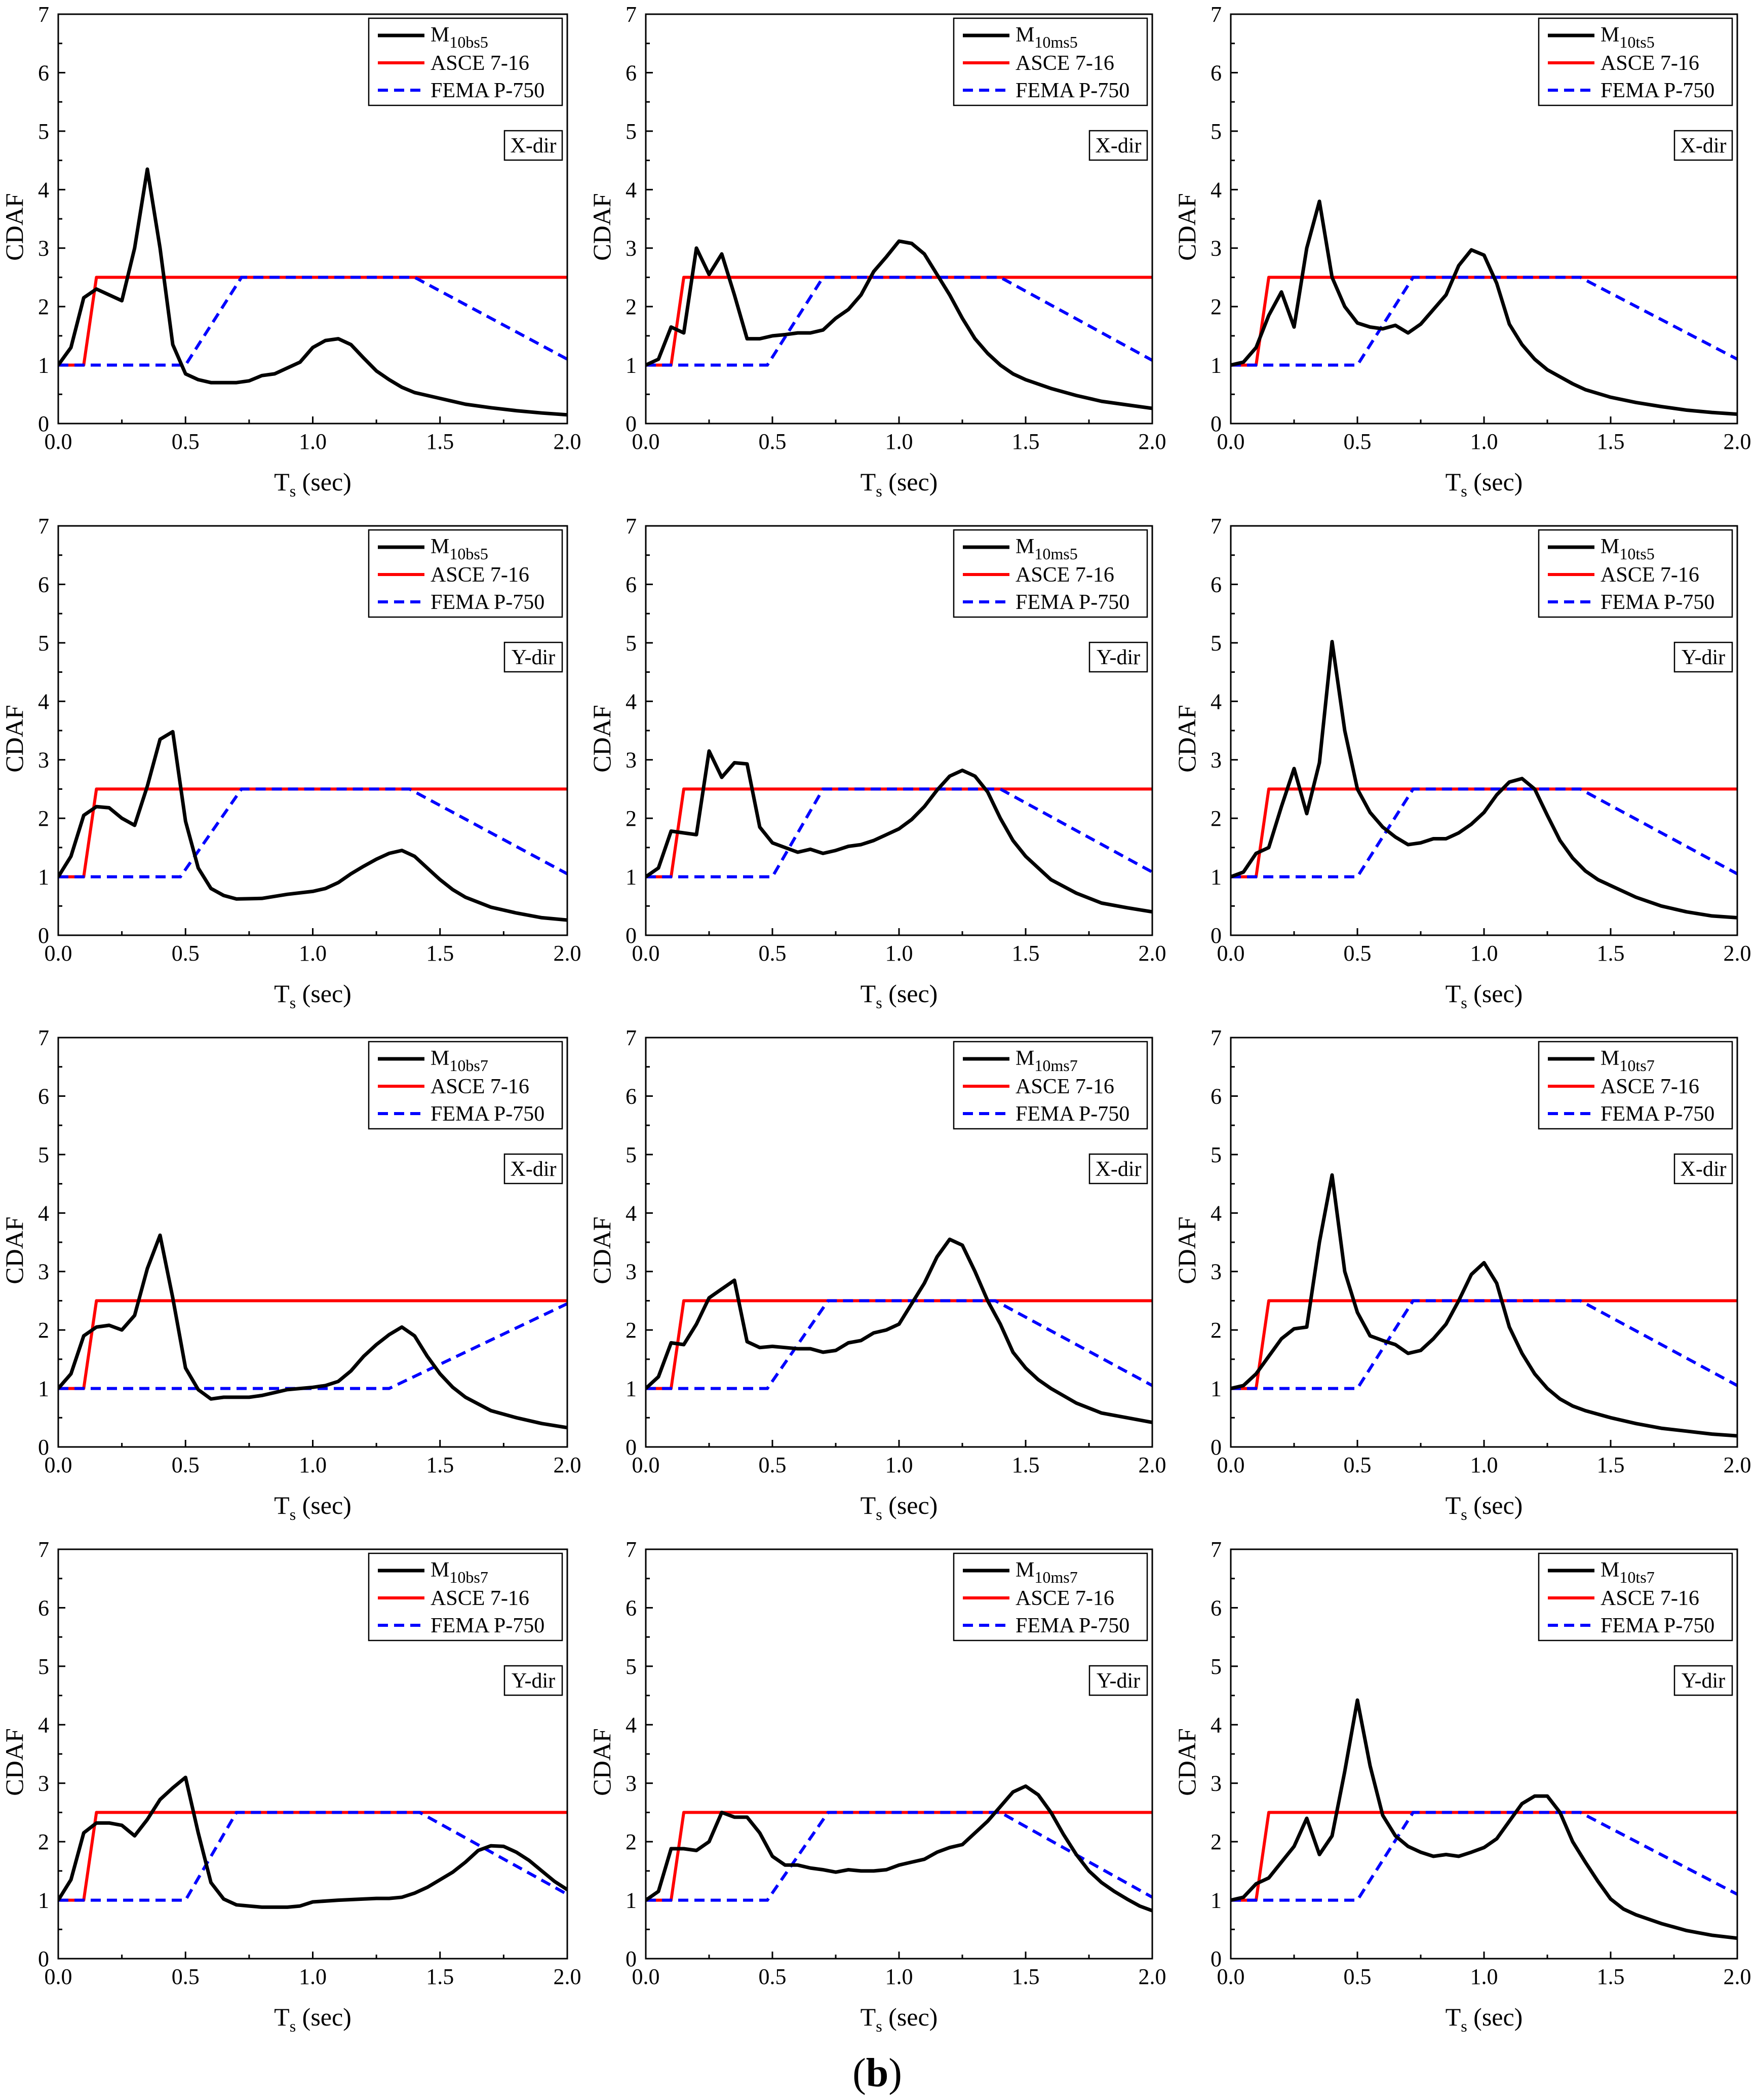 This screenshot has height=2100, width=1755. I want to click on legend-label-measured: M10ts5, so click(1628, 549).